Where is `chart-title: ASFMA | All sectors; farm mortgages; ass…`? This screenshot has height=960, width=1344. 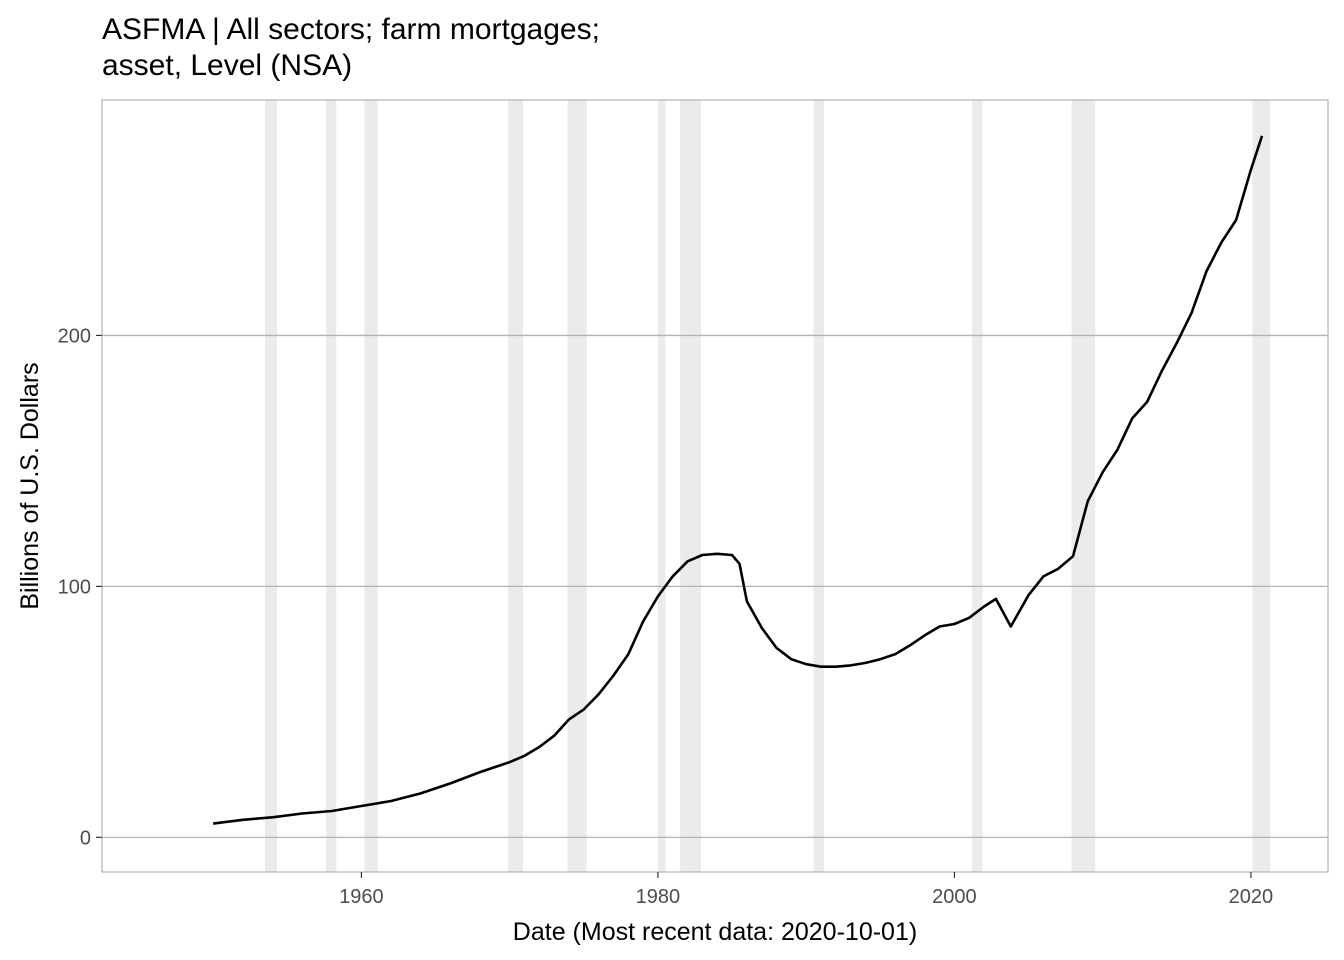
chart-title: ASFMA | All sectors; farm mortgages; ass… is located at coordinates (351, 48).